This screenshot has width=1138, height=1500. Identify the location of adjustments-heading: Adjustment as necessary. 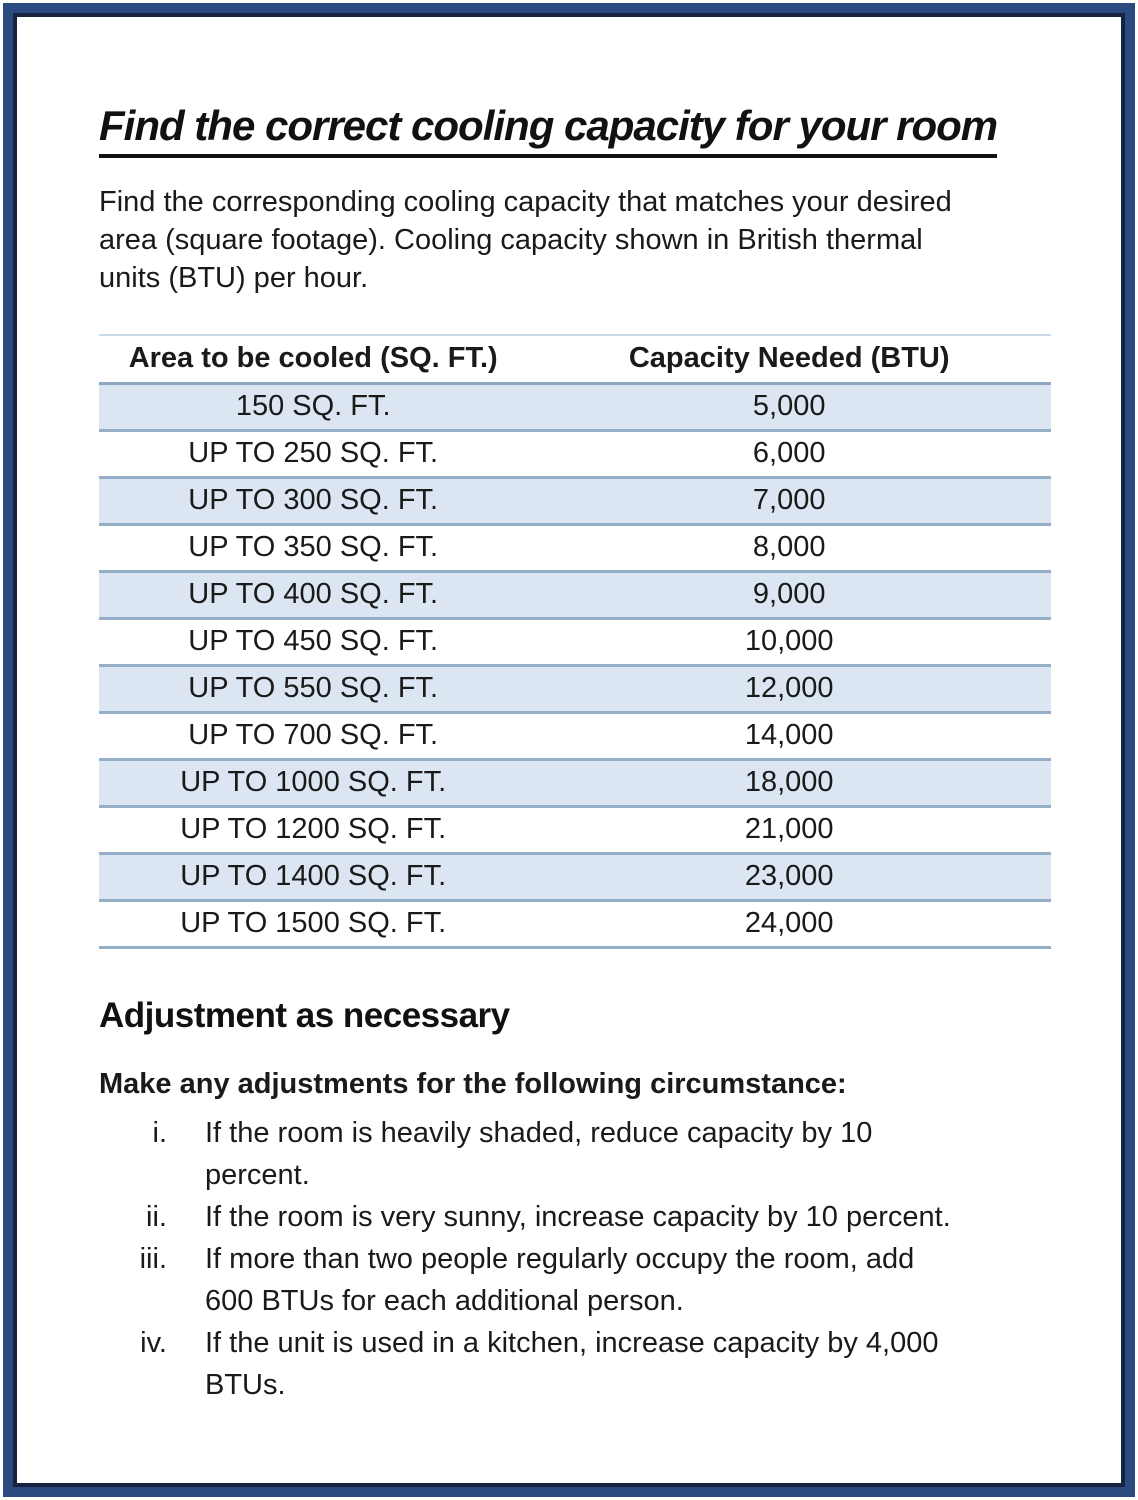
(304, 1016).